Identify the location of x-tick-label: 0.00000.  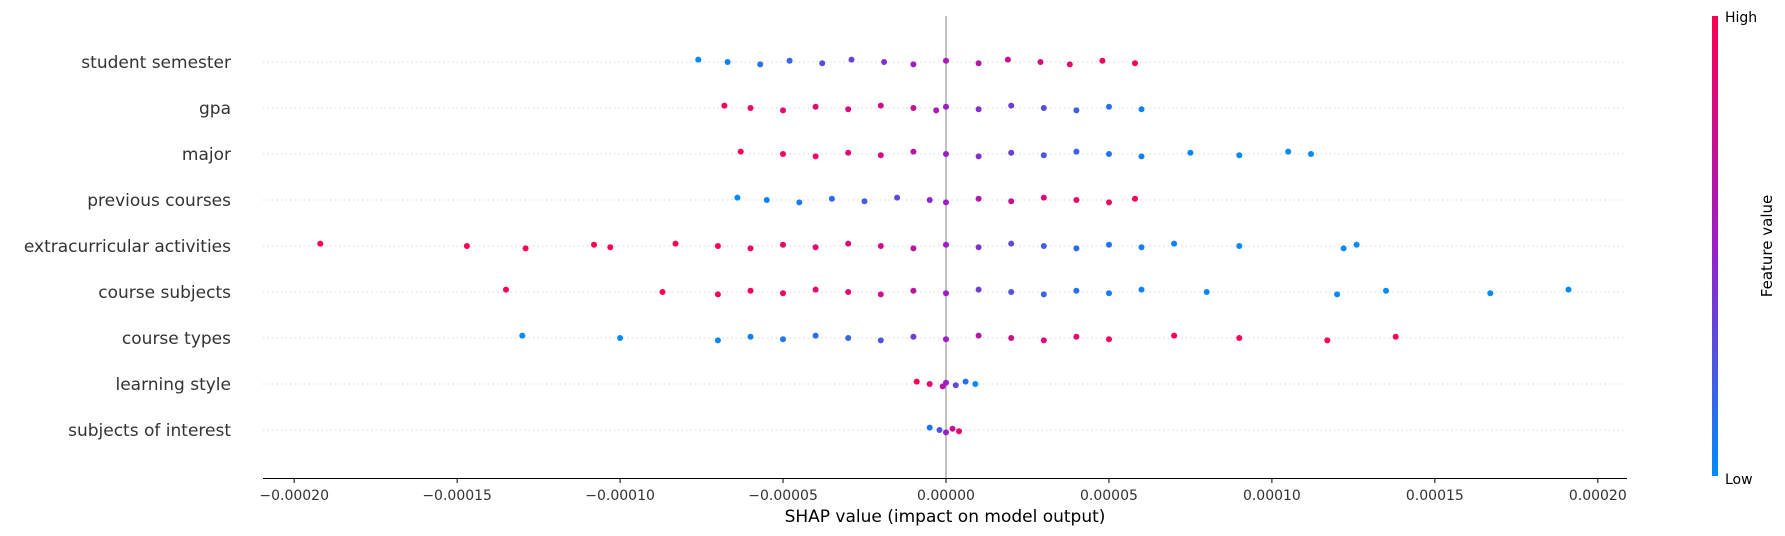
(946, 496).